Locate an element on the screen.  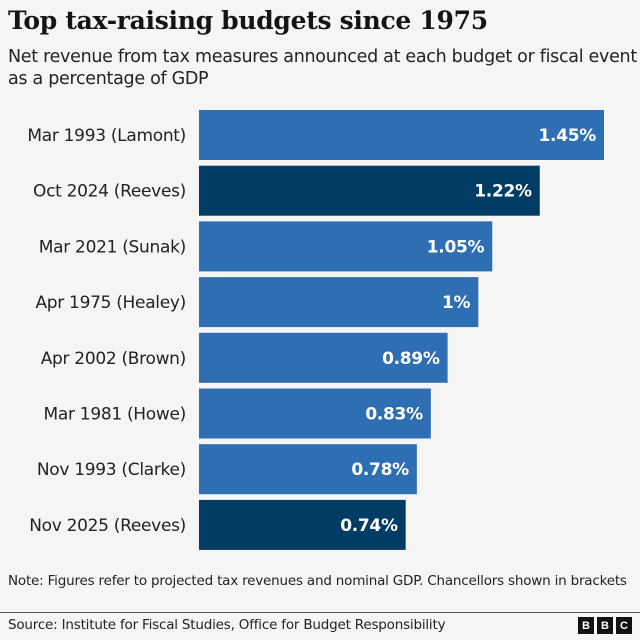
data-label: 1% is located at coordinates (456, 303).